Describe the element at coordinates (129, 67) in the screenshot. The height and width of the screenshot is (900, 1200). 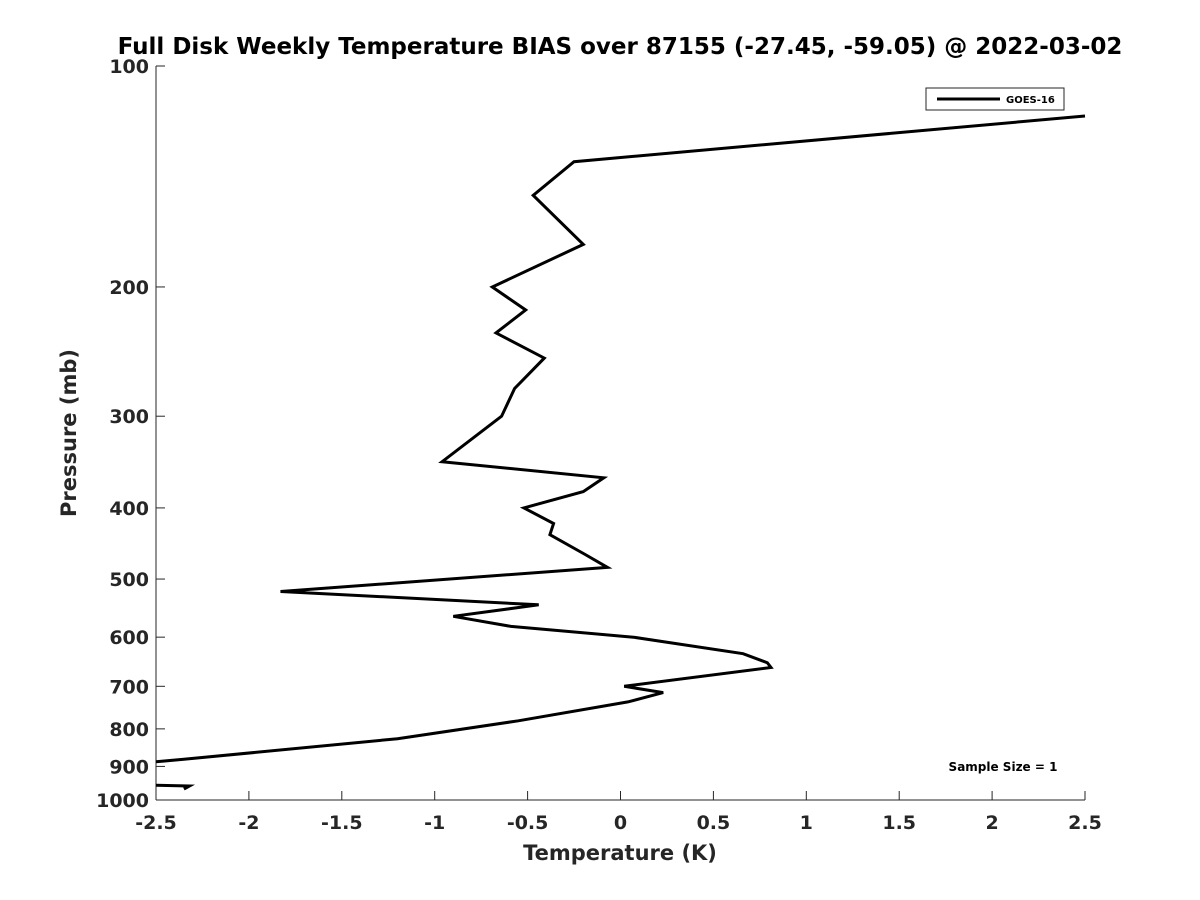
I see `y-tick-label: 100` at that location.